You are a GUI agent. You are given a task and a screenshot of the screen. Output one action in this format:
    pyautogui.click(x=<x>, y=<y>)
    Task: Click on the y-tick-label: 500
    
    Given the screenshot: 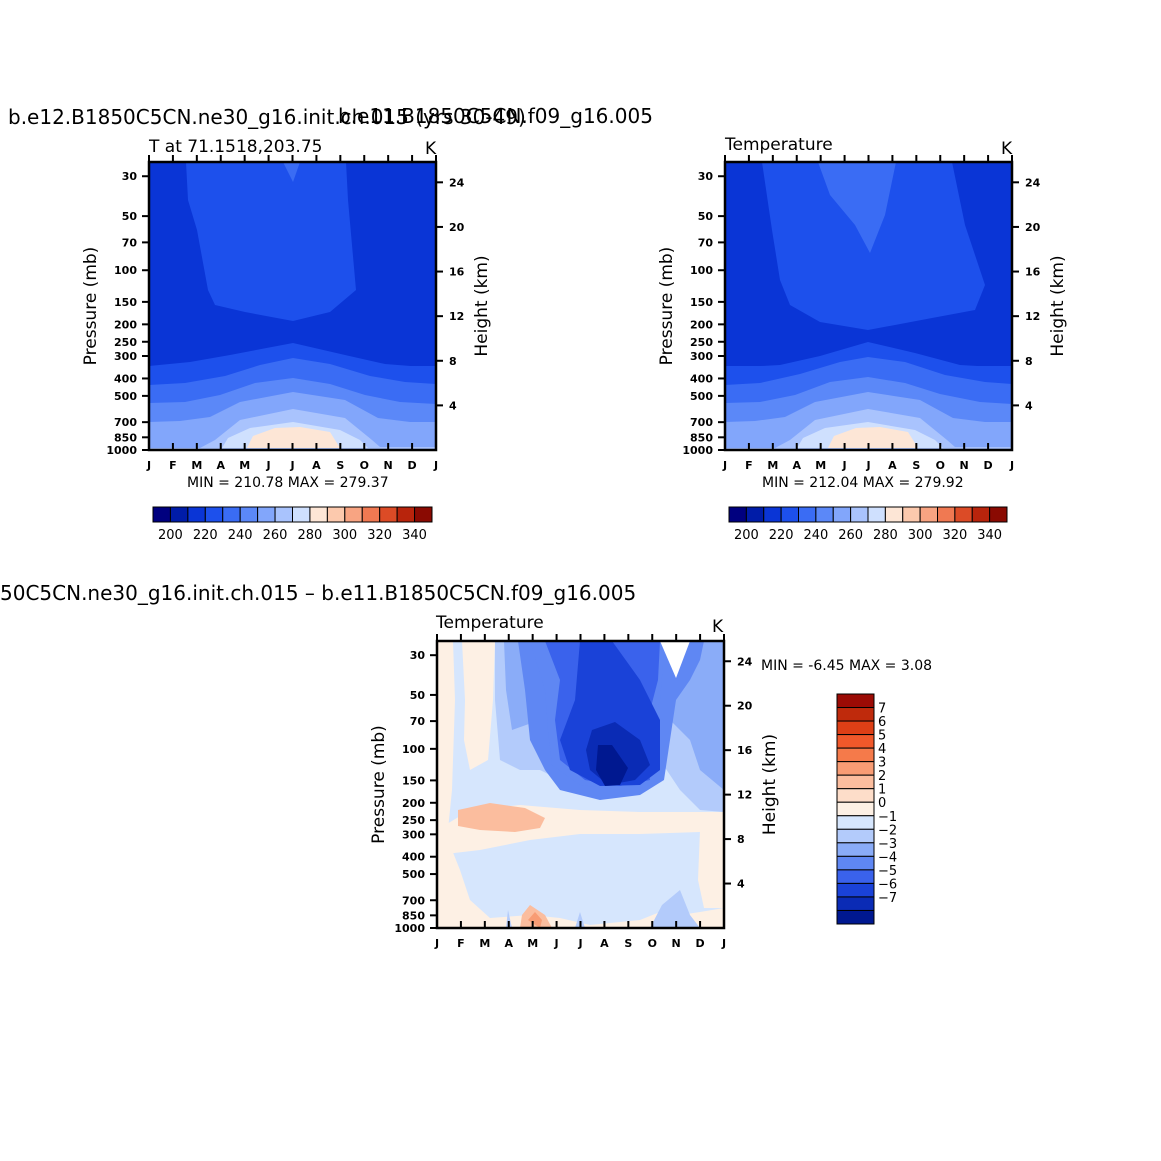 What is the action you would take?
    pyautogui.click(x=701, y=396)
    